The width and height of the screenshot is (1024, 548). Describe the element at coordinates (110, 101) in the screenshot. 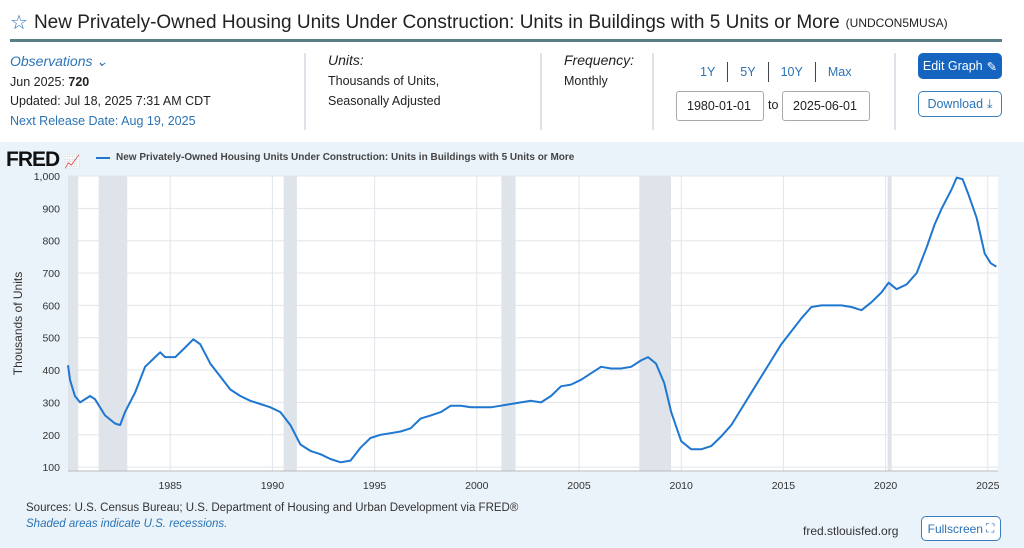

I see `updated-text: Updated: Jul 18, 2025 7:31 AM CDT` at that location.